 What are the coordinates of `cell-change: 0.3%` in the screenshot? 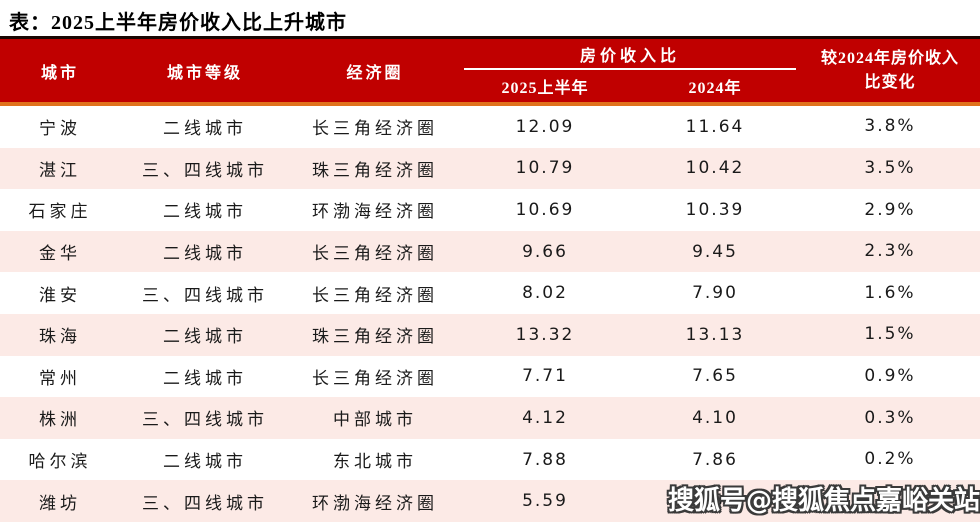 It's located at (890, 417).